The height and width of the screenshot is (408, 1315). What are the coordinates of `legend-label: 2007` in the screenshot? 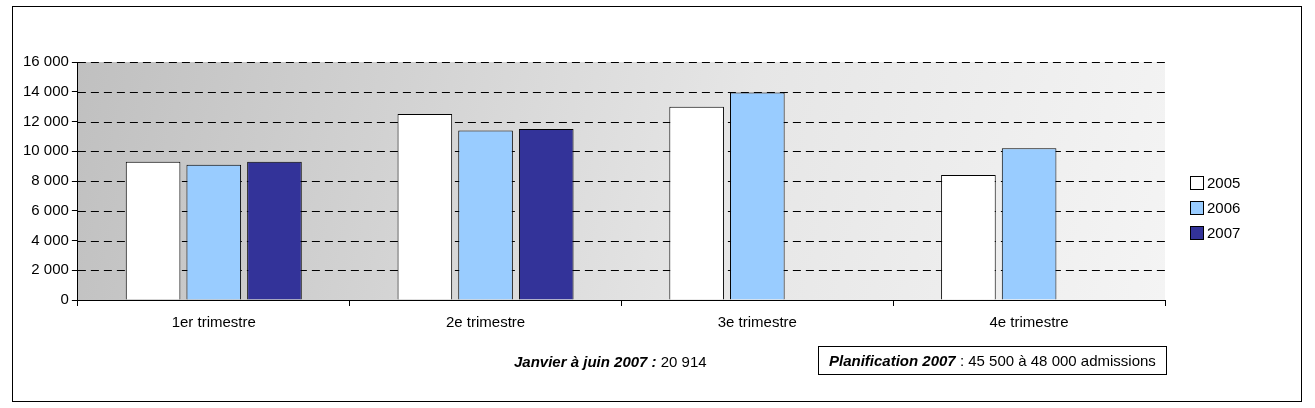 It's located at (1224, 233).